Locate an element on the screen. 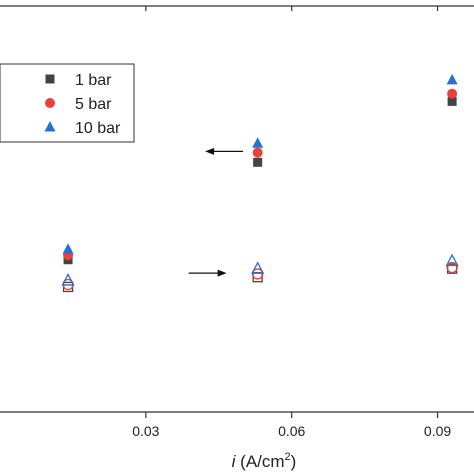  legend: 1 bar 5 bar 10 bar is located at coordinates (67, 103).